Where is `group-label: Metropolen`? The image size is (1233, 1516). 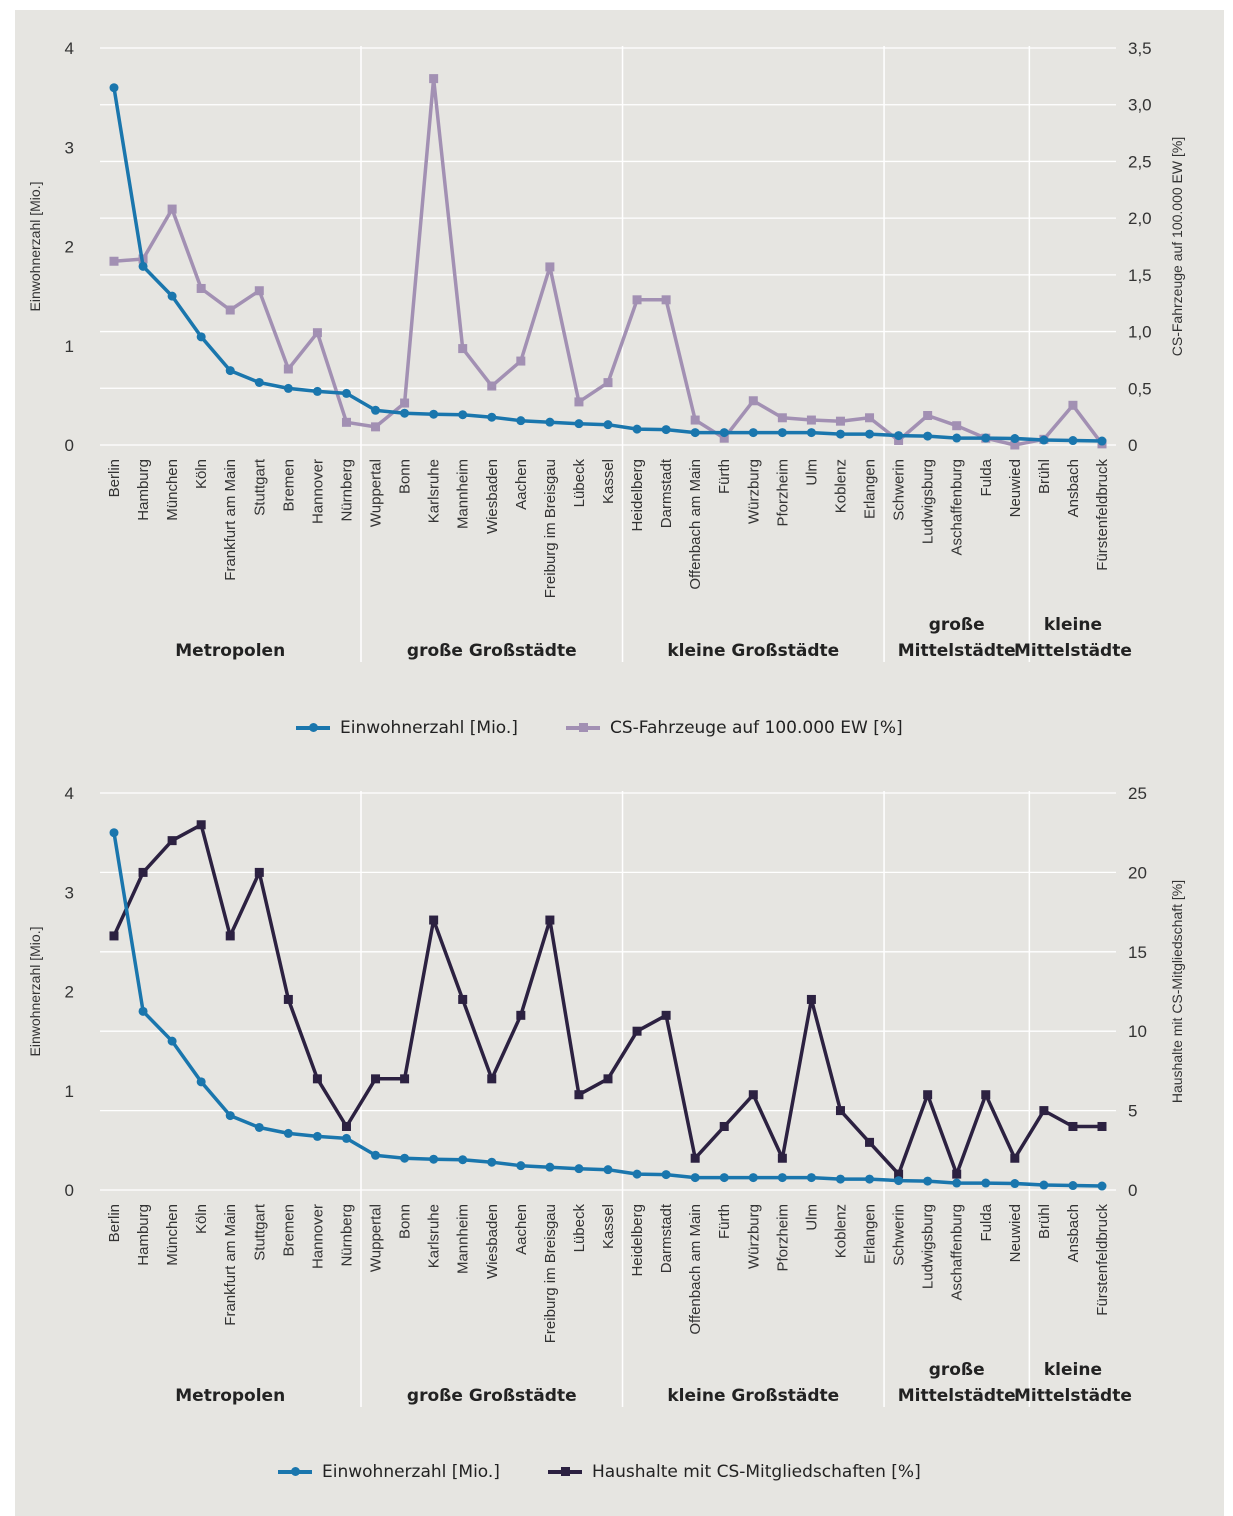 group-label: Metropolen is located at coordinates (230, 1396).